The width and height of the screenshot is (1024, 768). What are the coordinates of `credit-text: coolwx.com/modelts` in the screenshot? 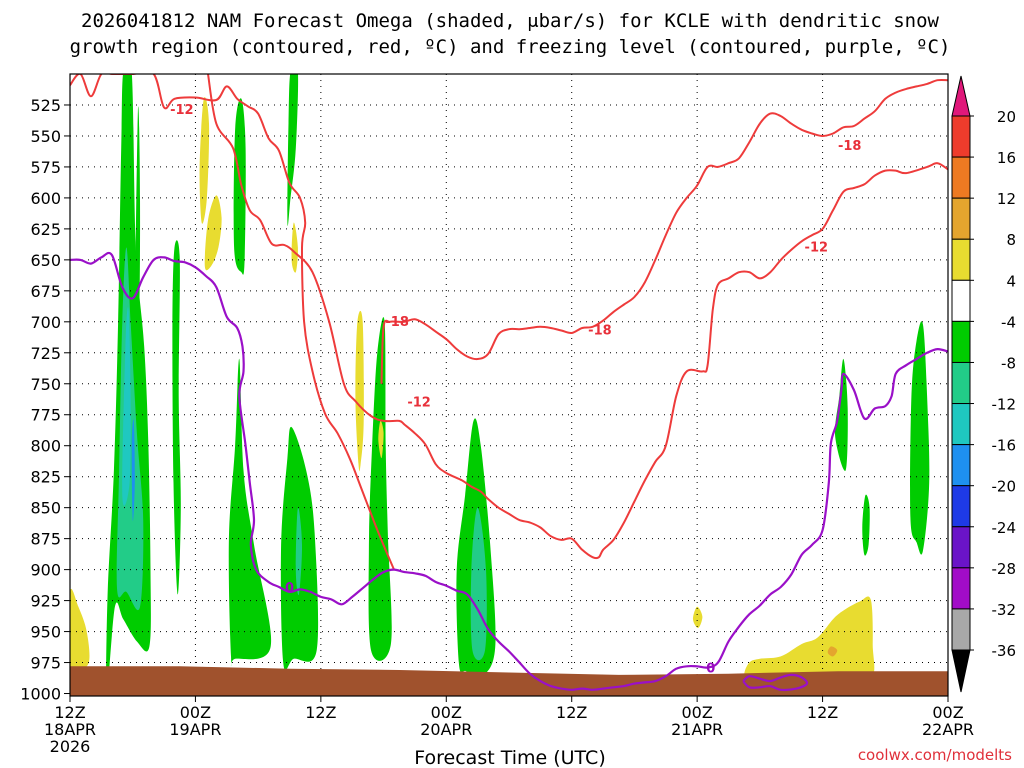 It's located at (935, 755).